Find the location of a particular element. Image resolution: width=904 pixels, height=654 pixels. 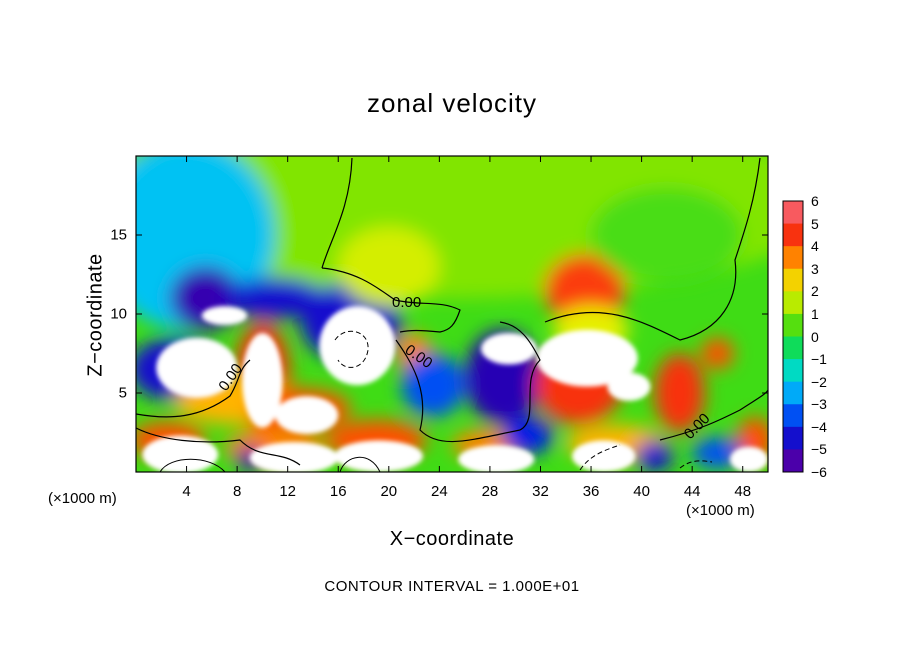

colorbar-label: −6 is located at coordinates (819, 472).